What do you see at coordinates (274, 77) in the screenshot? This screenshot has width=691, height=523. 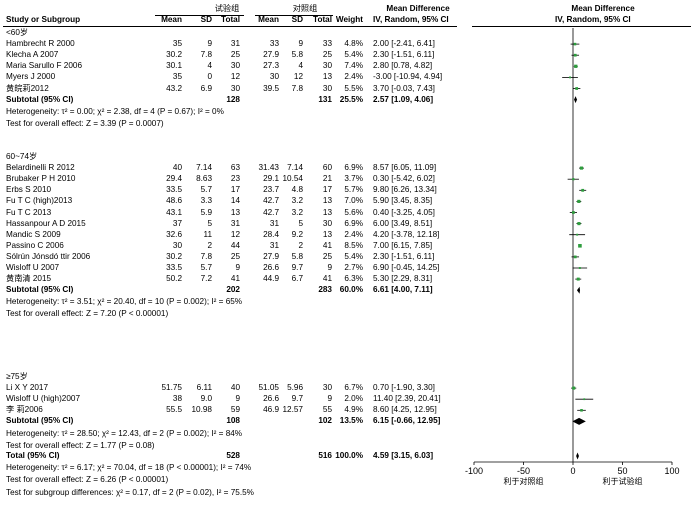 I see `ctrl-mean: 30` at bounding box center [274, 77].